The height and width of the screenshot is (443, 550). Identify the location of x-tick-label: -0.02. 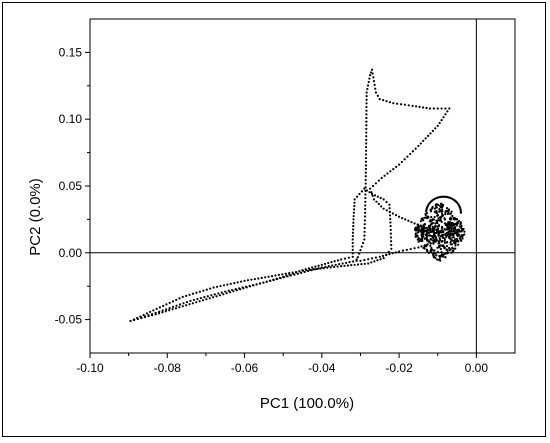
(399, 368).